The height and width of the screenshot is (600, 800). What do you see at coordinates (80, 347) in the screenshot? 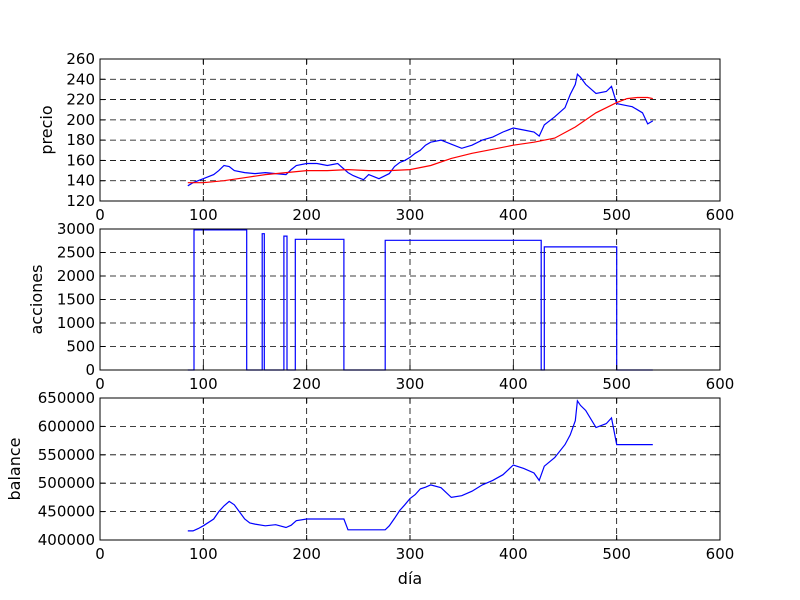
I see `y-tick-label: 500` at bounding box center [80, 347].